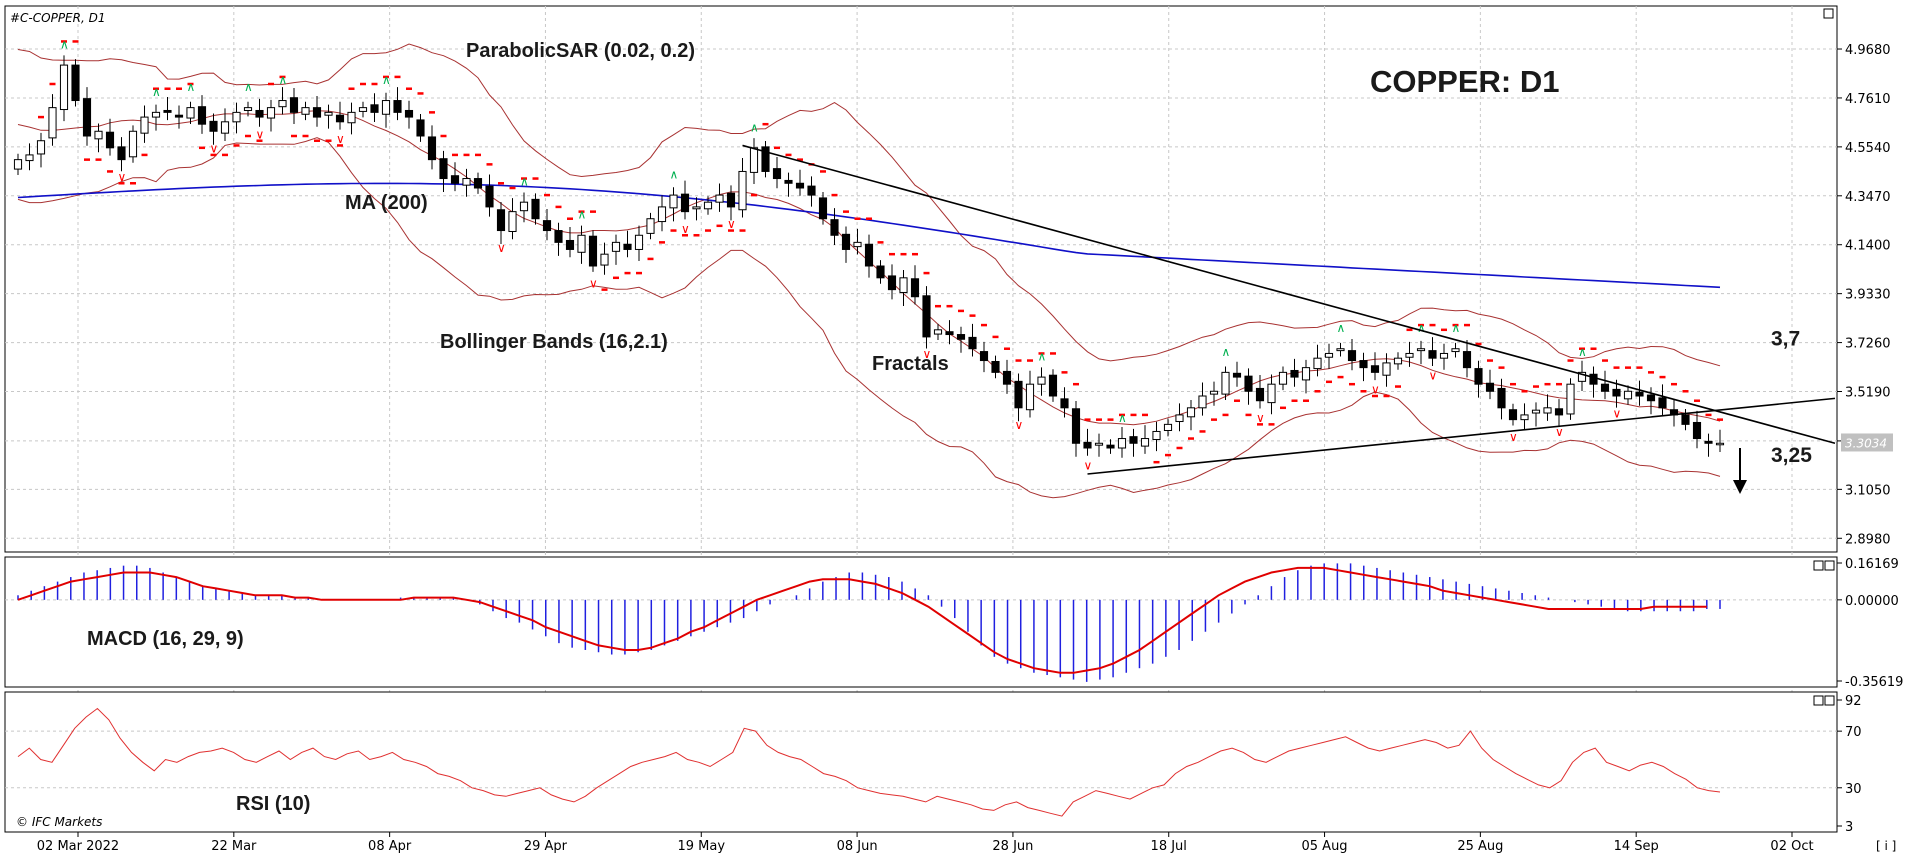  I want to click on macd-minimize-icon, so click(1818, 565).